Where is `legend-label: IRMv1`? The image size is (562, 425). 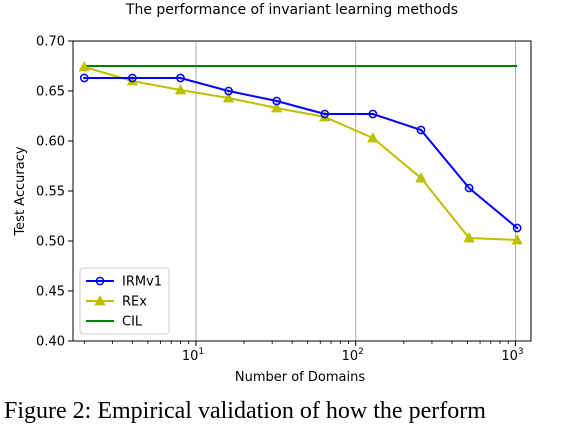
legend-label: IRMv1 is located at coordinates (142, 282).